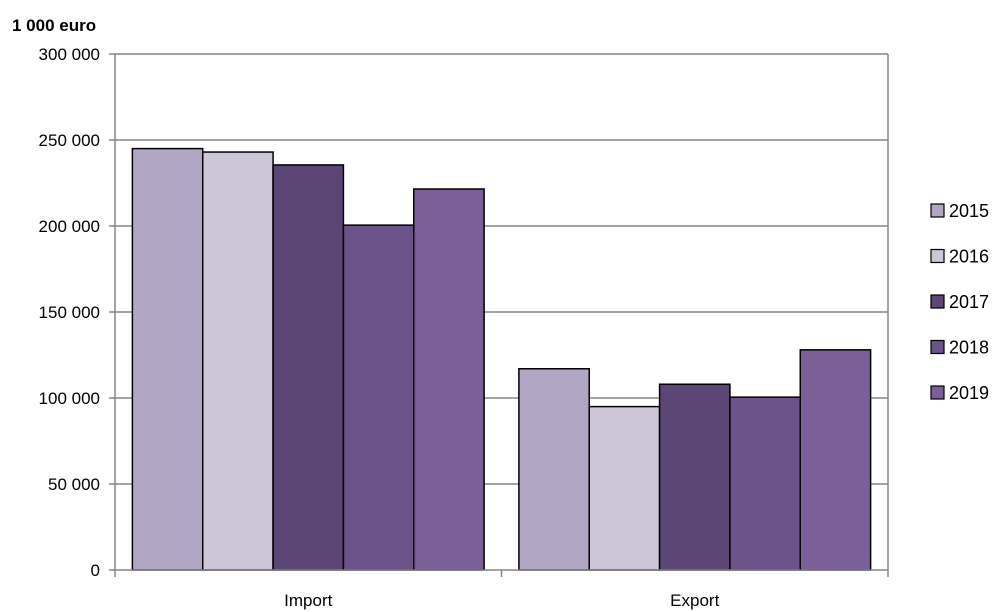  I want to click on legend-swatch-2017, so click(937, 301).